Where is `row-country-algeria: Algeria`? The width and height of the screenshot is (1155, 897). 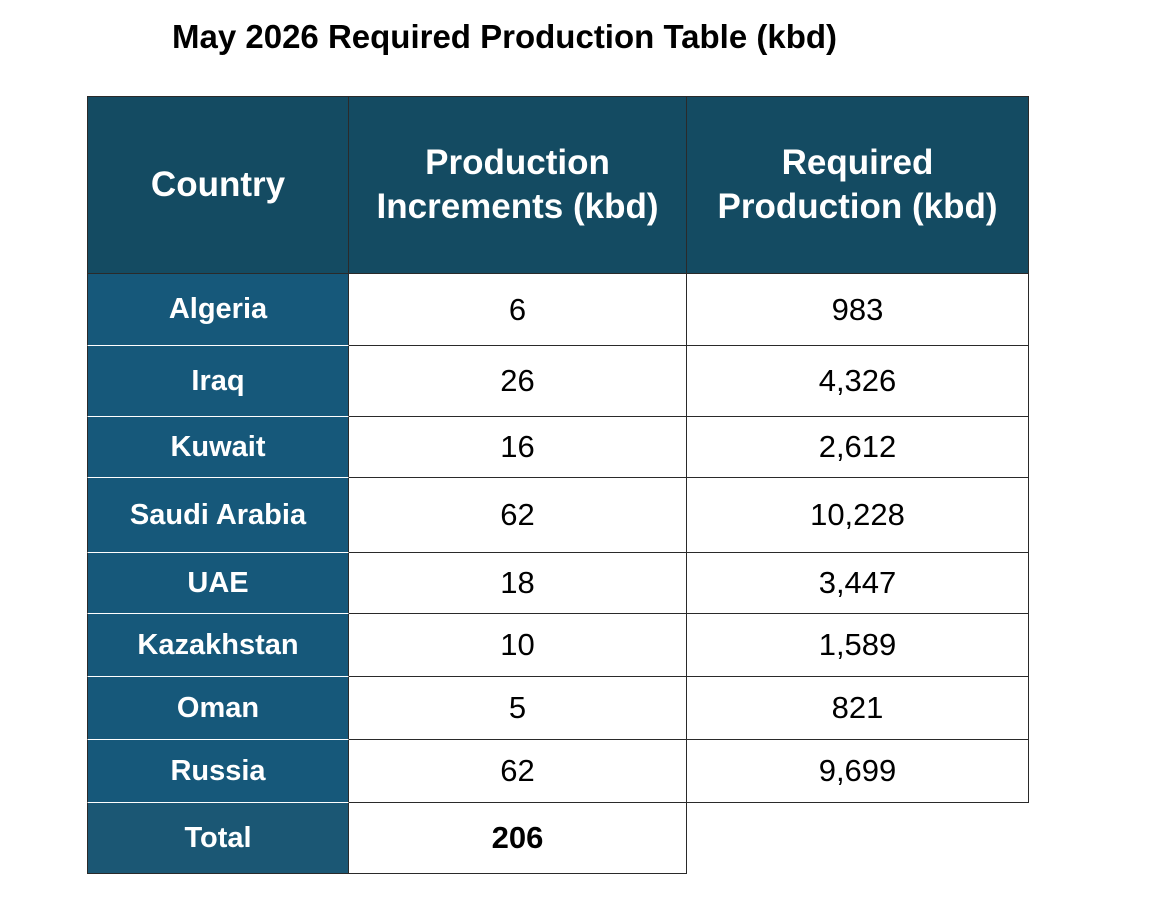
row-country-algeria: Algeria is located at coordinates (218, 310).